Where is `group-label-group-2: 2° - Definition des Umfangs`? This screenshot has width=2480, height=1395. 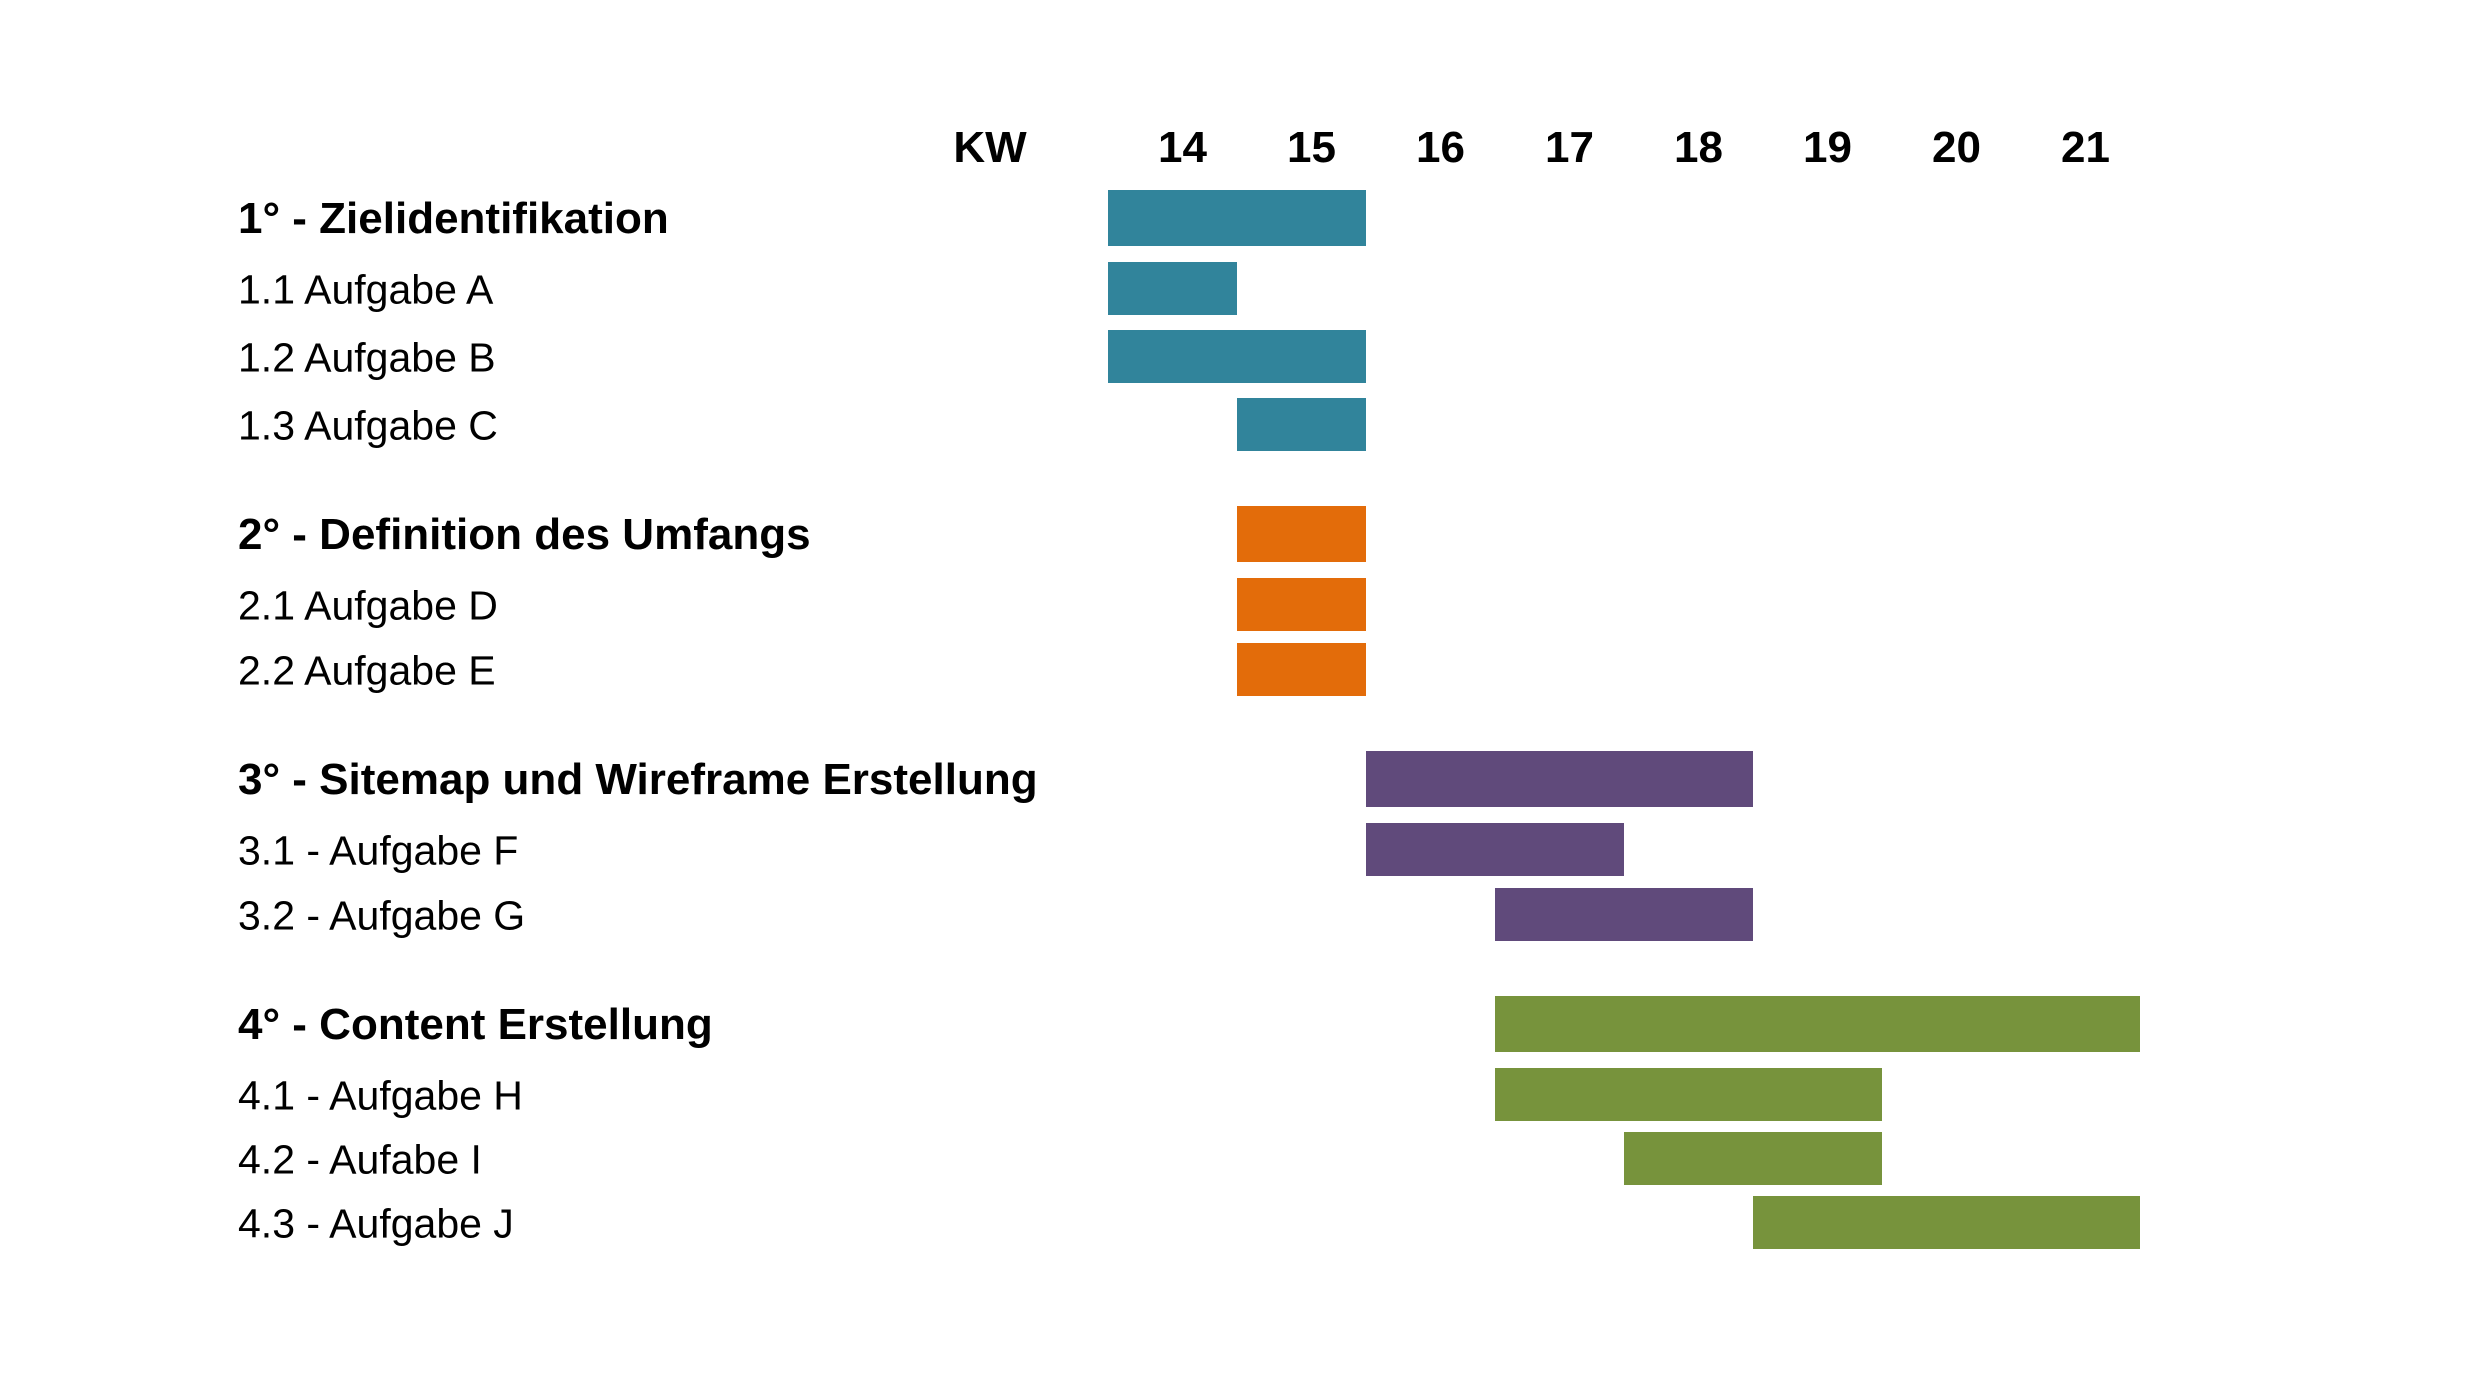 group-label-group-2: 2° - Definition des Umfangs is located at coordinates (524, 534).